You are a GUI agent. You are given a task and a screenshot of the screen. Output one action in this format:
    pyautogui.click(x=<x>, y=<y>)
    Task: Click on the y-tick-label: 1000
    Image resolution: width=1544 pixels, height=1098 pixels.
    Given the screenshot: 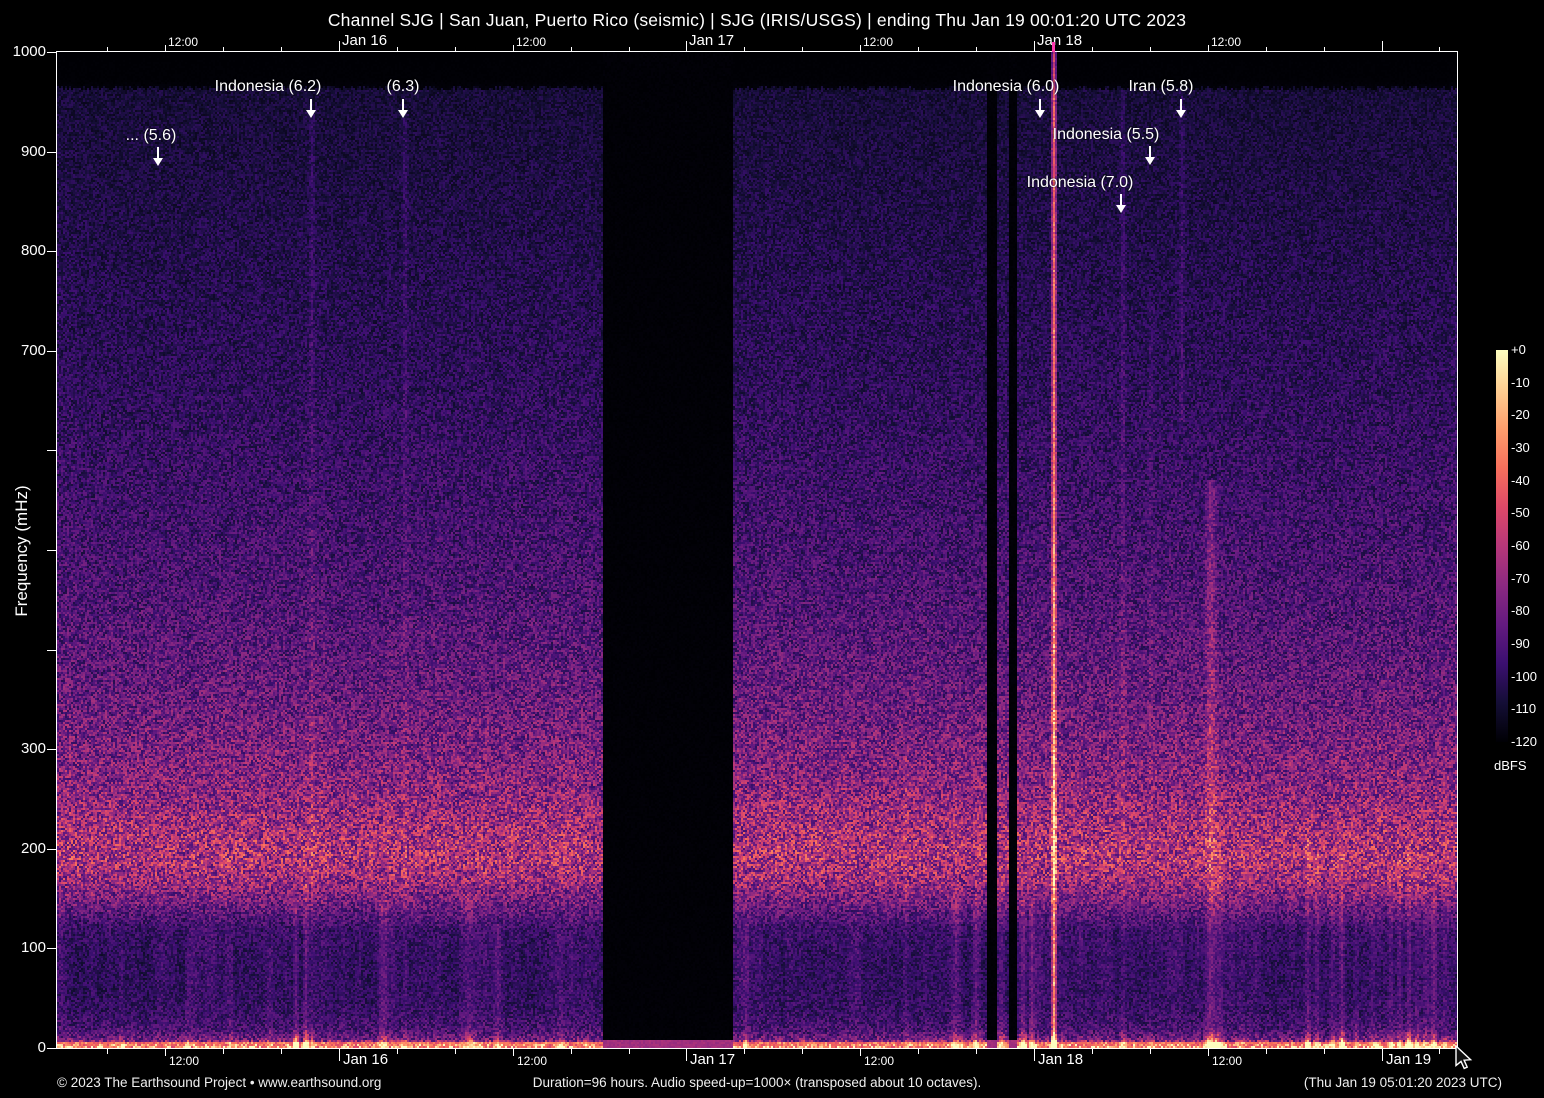 What is the action you would take?
    pyautogui.click(x=29, y=51)
    